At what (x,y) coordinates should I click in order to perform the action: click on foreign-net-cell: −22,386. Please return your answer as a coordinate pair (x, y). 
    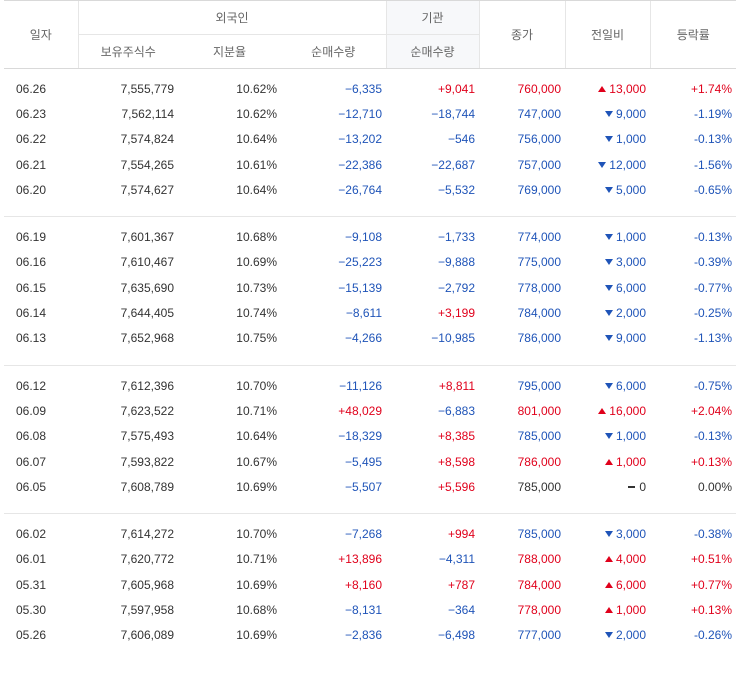
    Looking at the image, I should click on (360, 164).